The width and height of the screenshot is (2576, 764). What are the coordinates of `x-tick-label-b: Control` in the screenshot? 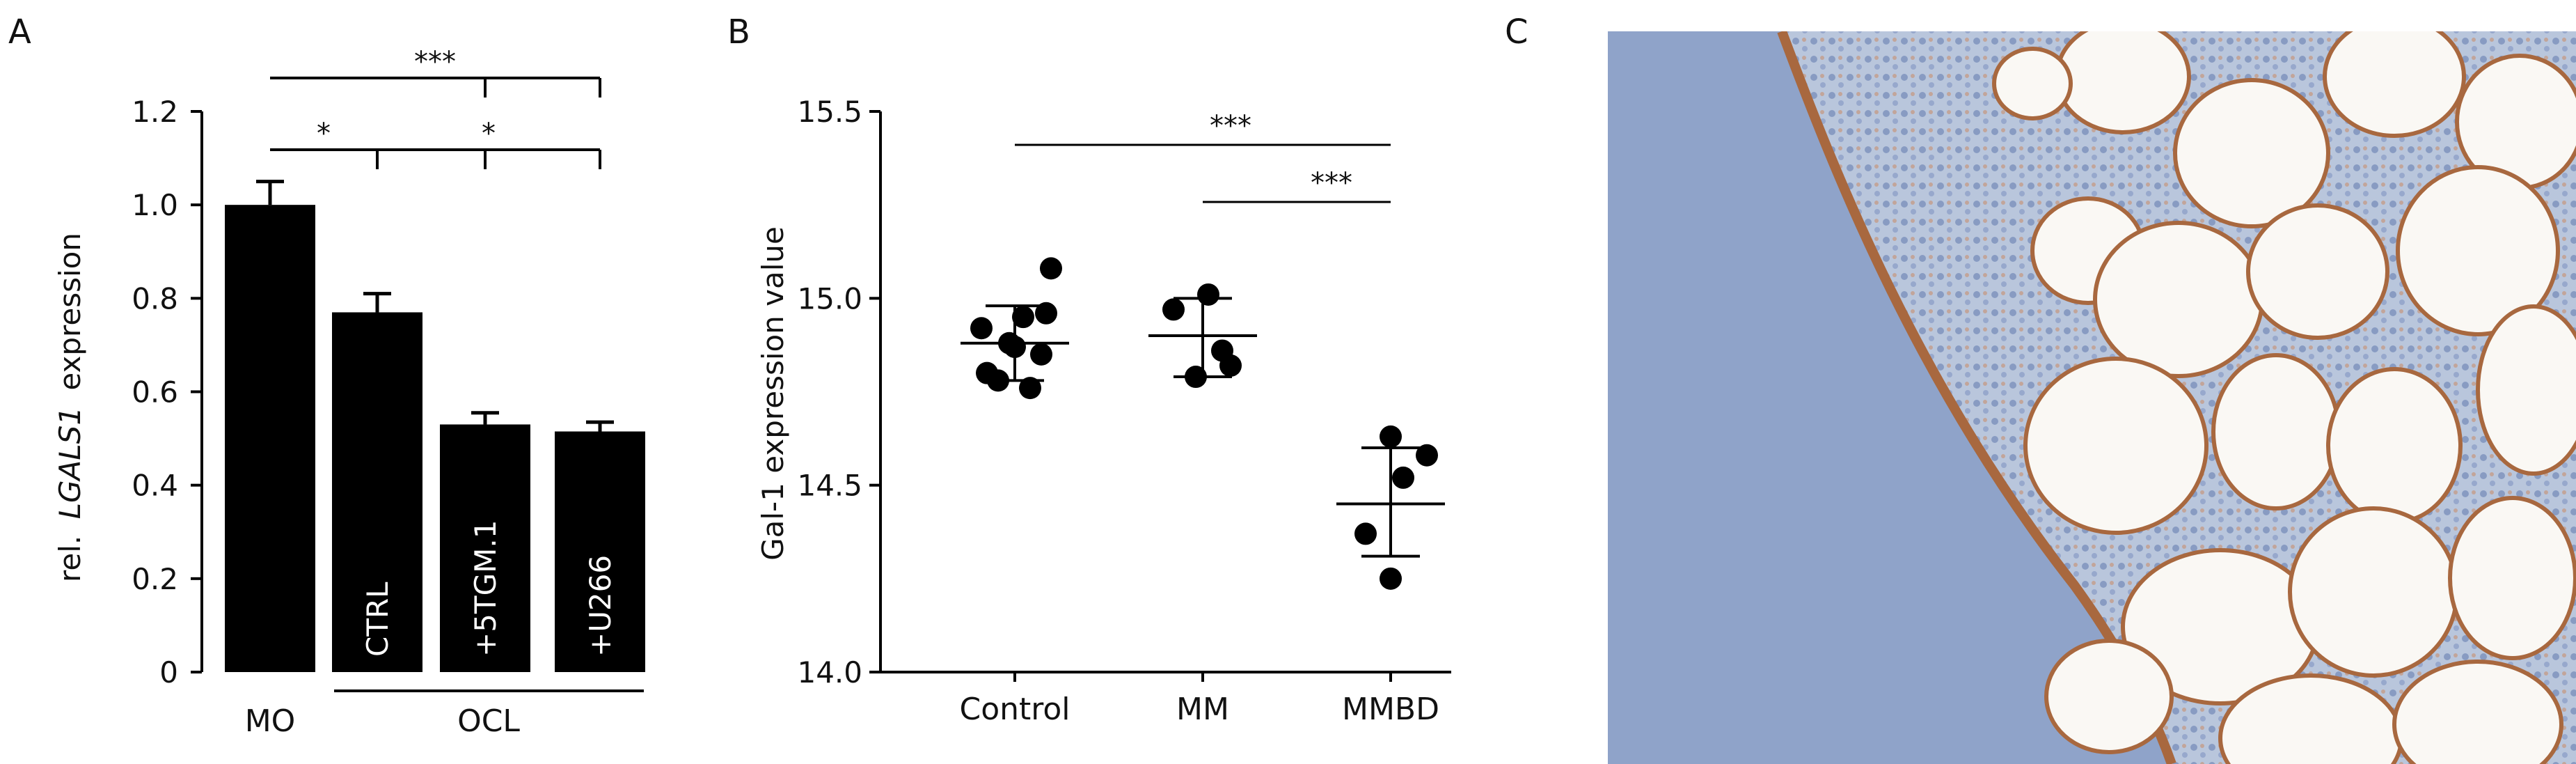 It's located at (1014, 709).